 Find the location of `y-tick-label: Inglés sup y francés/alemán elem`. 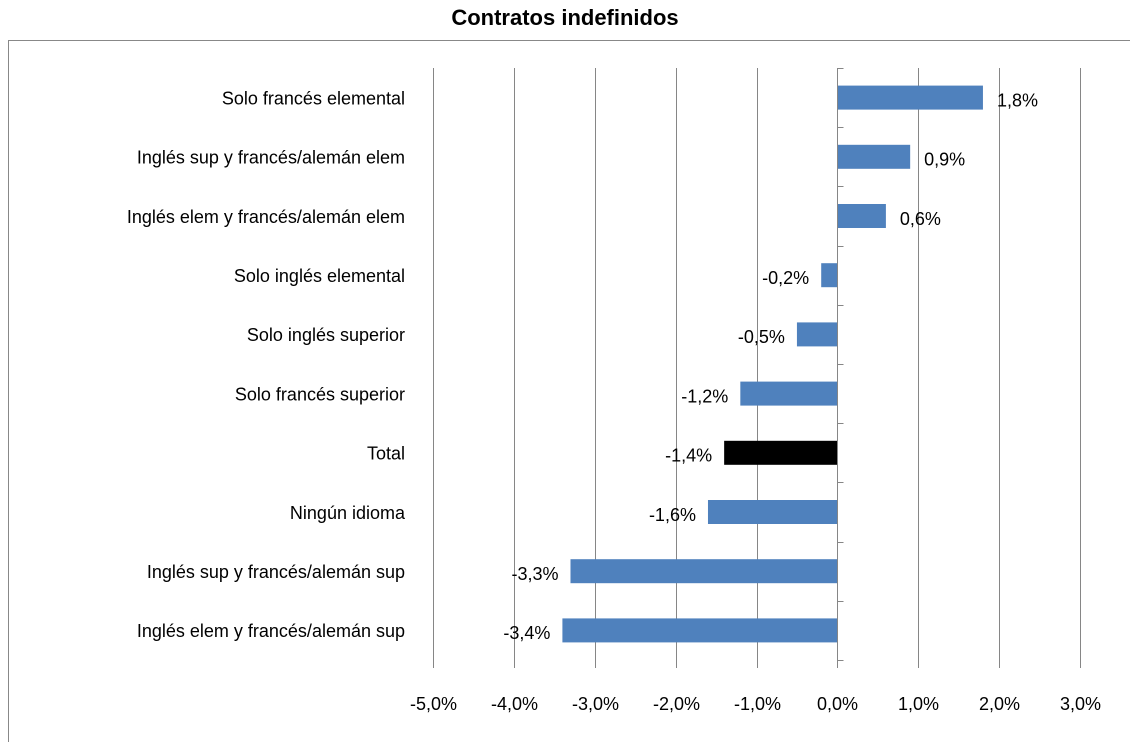

y-tick-label: Inglés sup y francés/alemán elem is located at coordinates (271, 158).